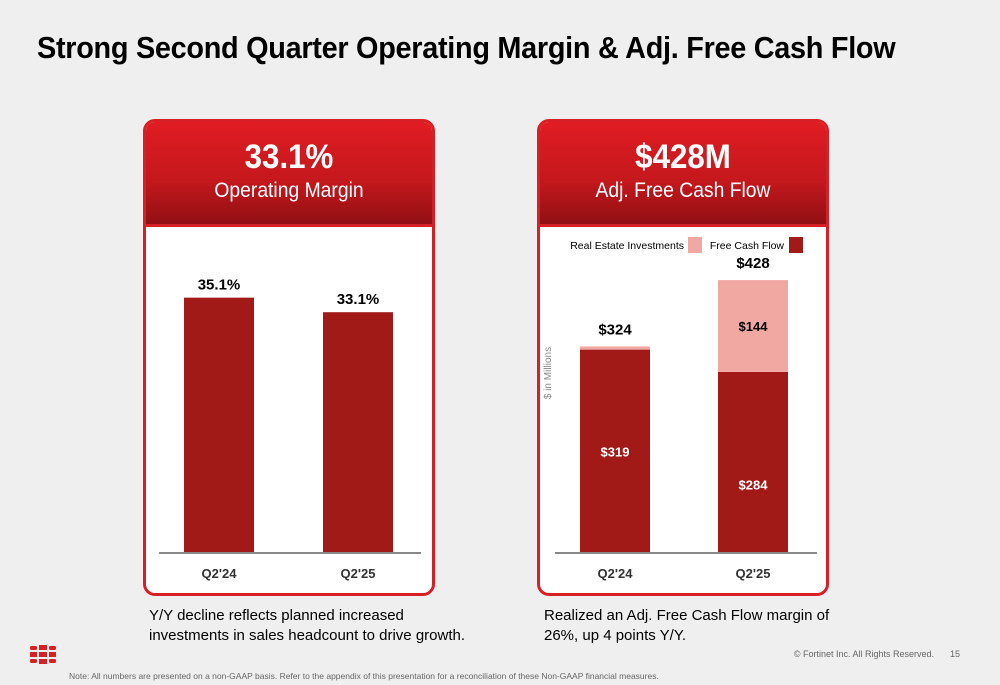 The width and height of the screenshot is (1000, 685). Describe the element at coordinates (358, 299) in the screenshot. I see `data-label: 33.1%` at that location.